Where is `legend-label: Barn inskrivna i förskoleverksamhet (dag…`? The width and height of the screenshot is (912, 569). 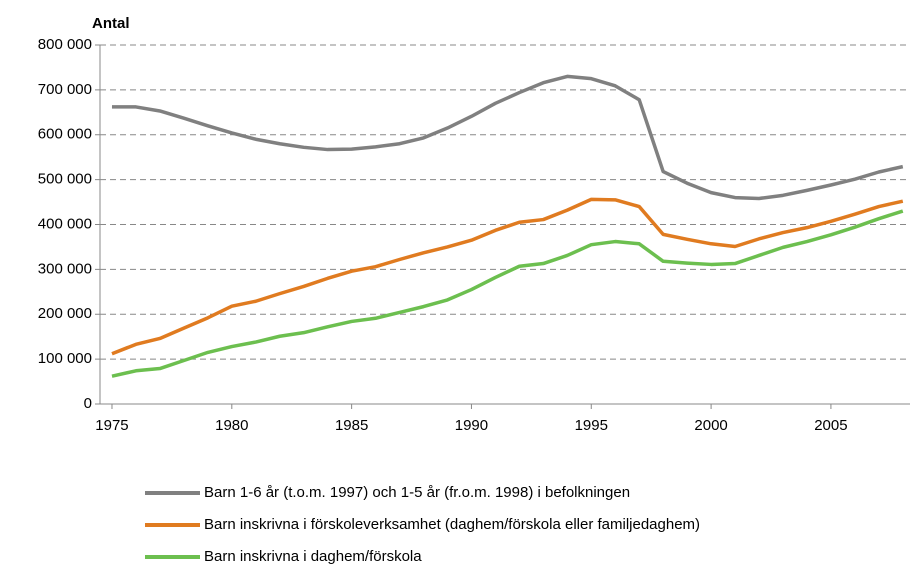
legend-label: Barn inskrivna i förskoleverksamhet (dag… is located at coordinates (452, 524).